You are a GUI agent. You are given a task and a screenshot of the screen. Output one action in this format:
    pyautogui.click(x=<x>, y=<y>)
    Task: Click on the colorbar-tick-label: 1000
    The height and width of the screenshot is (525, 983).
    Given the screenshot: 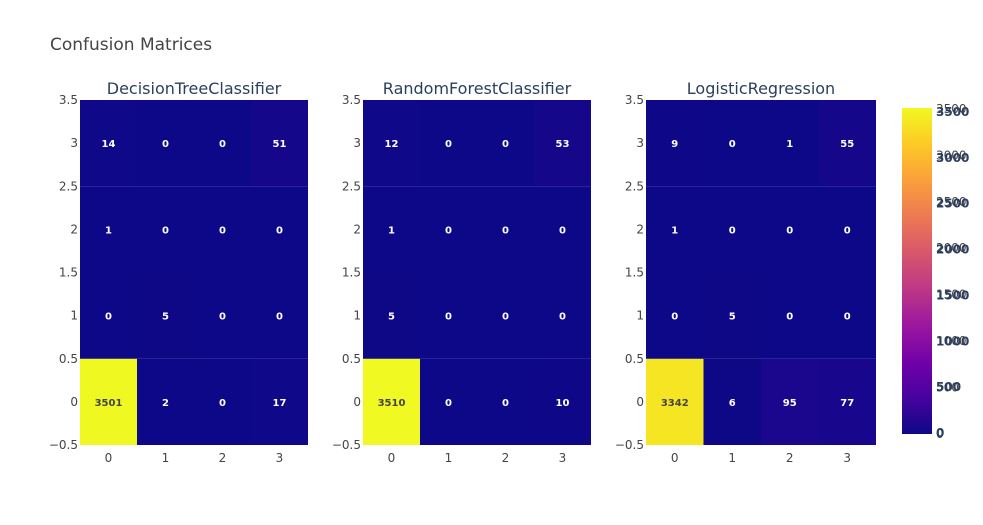 What is the action you would take?
    pyautogui.click(x=951, y=341)
    